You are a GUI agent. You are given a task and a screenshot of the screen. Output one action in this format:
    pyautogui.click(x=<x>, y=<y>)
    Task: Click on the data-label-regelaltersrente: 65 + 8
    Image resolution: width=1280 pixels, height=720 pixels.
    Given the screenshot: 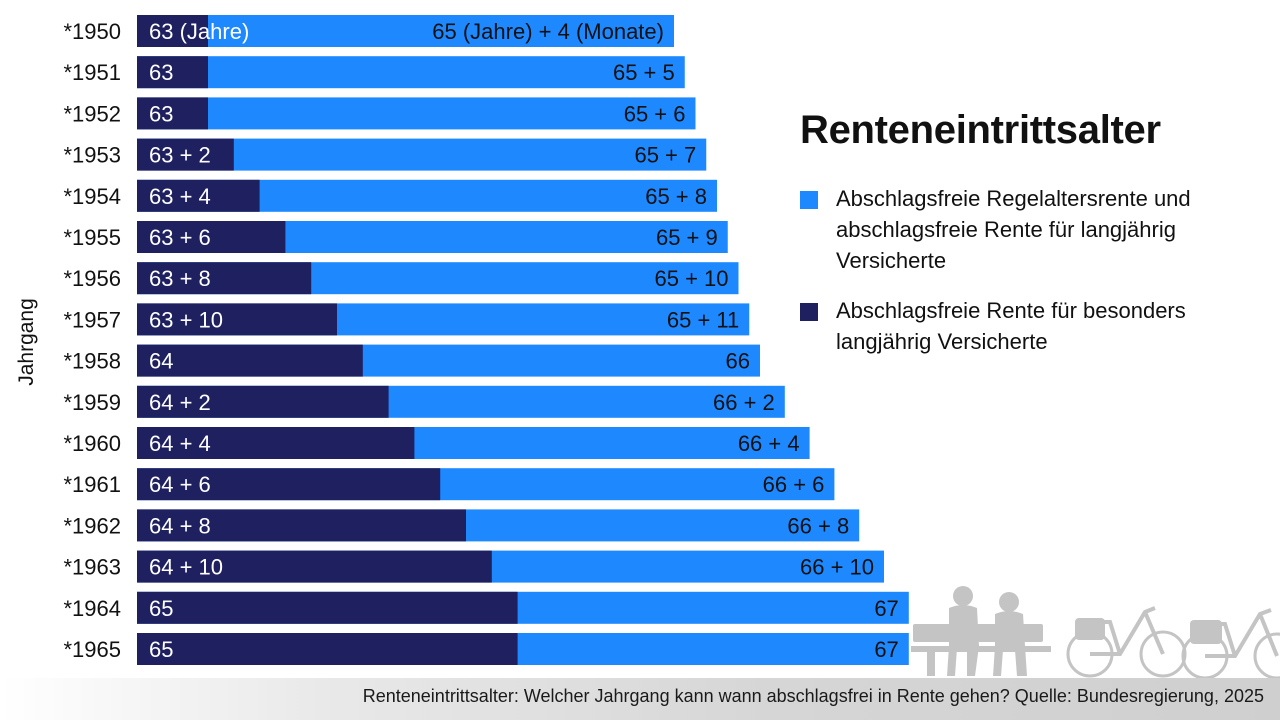 What is the action you would take?
    pyautogui.click(x=676, y=196)
    